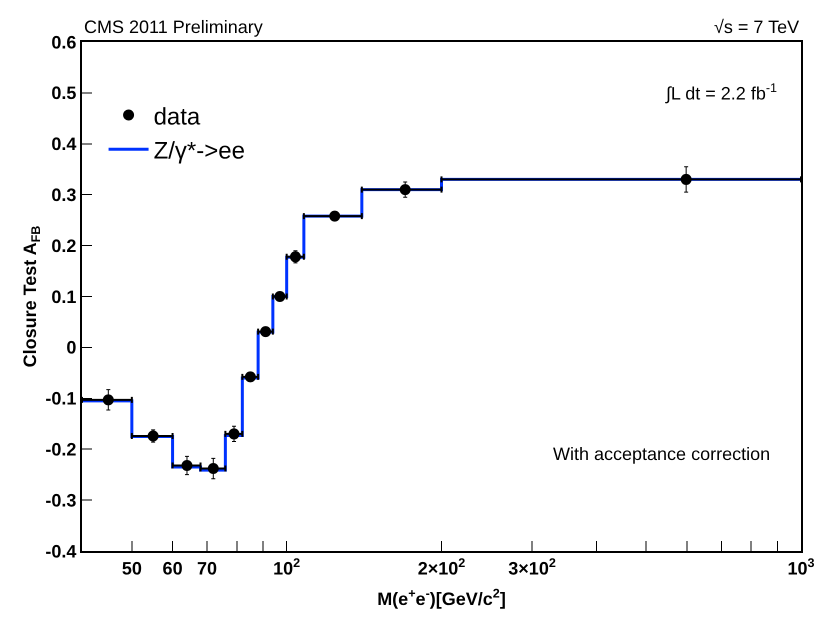 The height and width of the screenshot is (618, 827). I want to click on y-tick-label: 0, so click(71, 348).